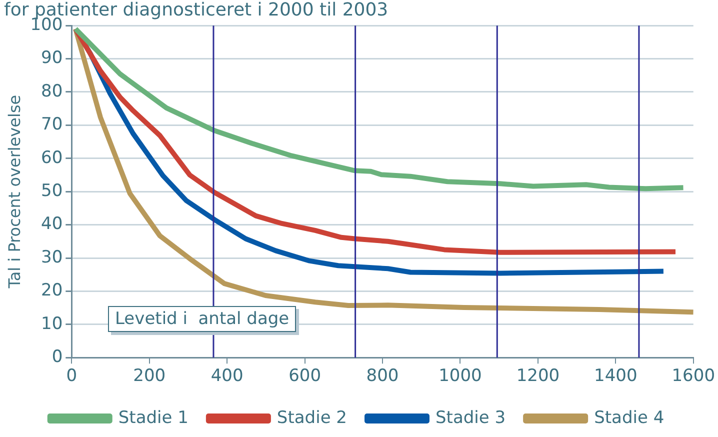  Describe the element at coordinates (616, 376) in the screenshot. I see `x-tick-label: 1400` at that location.